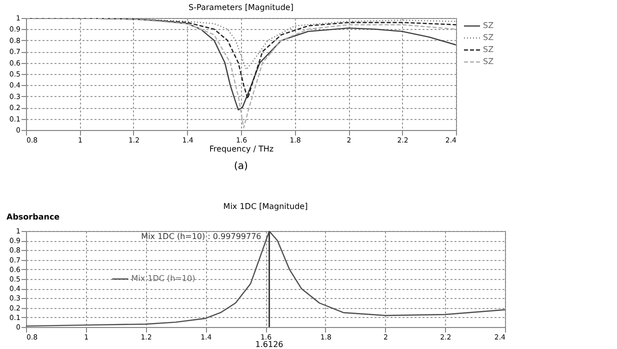 The image size is (617, 349). I want to click on text: (a), so click(241, 166).